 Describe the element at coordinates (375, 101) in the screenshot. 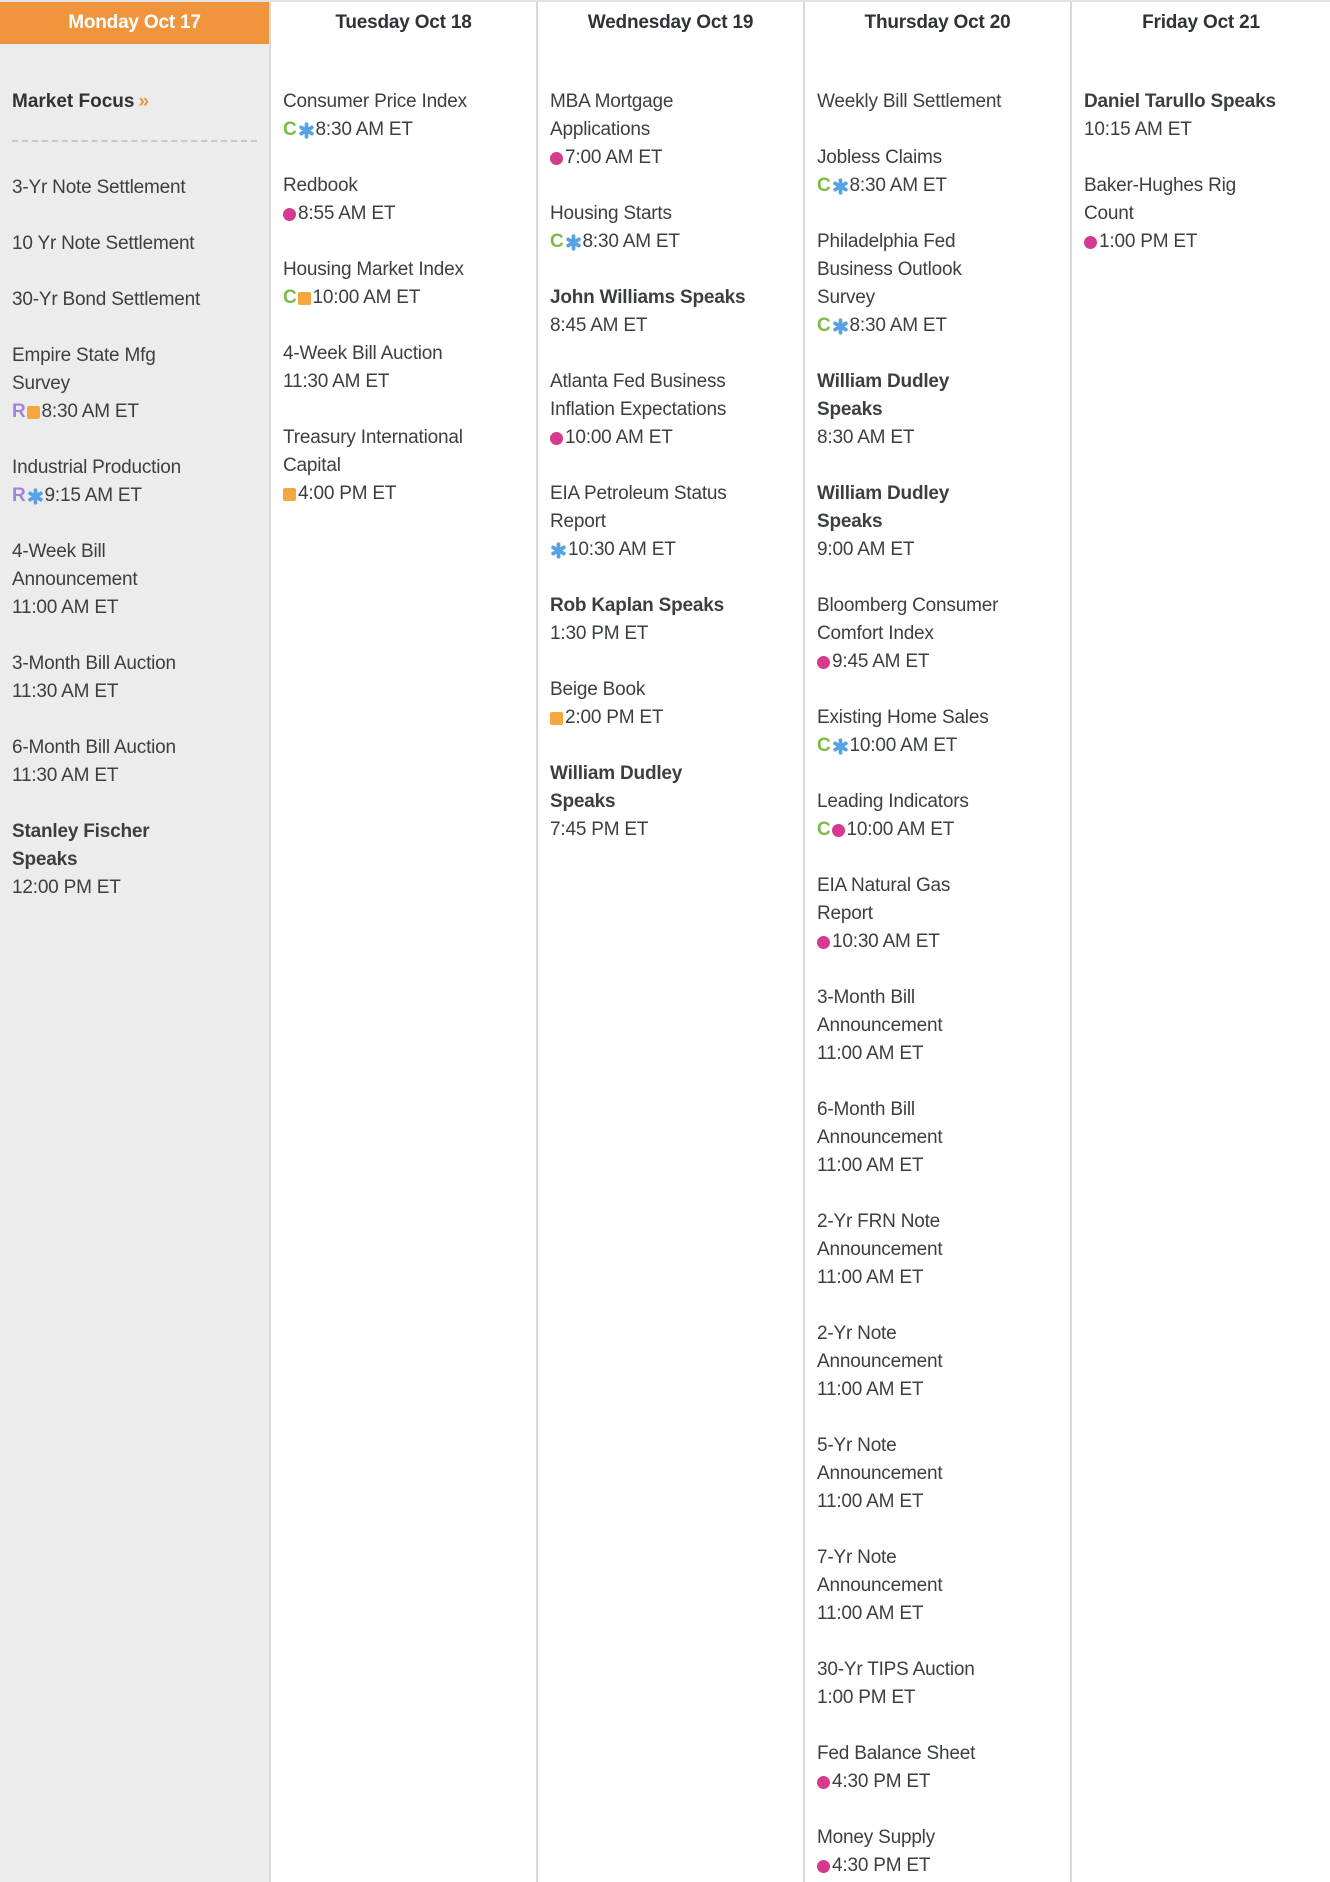

I see `event-title: Consumer Price Index` at that location.